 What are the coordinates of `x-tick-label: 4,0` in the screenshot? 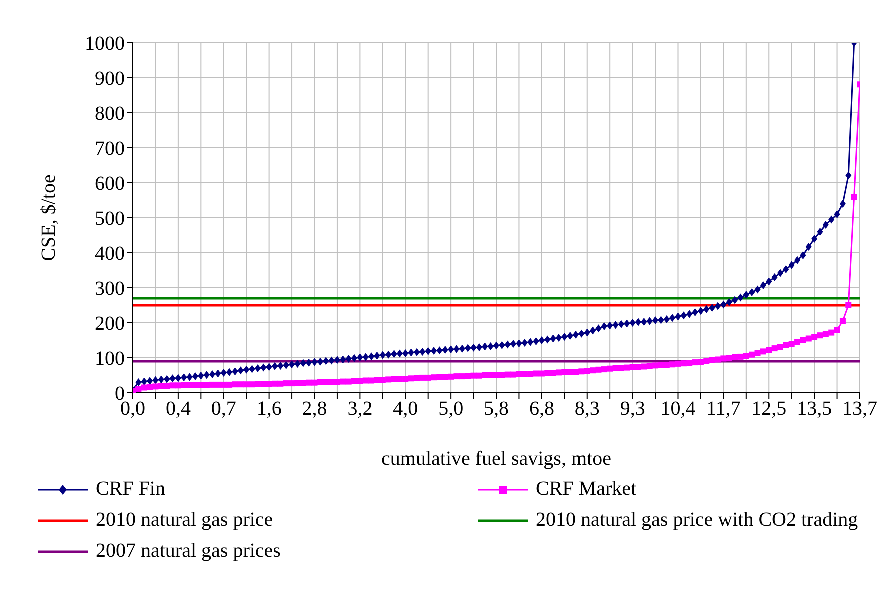 It's located at (405, 409).